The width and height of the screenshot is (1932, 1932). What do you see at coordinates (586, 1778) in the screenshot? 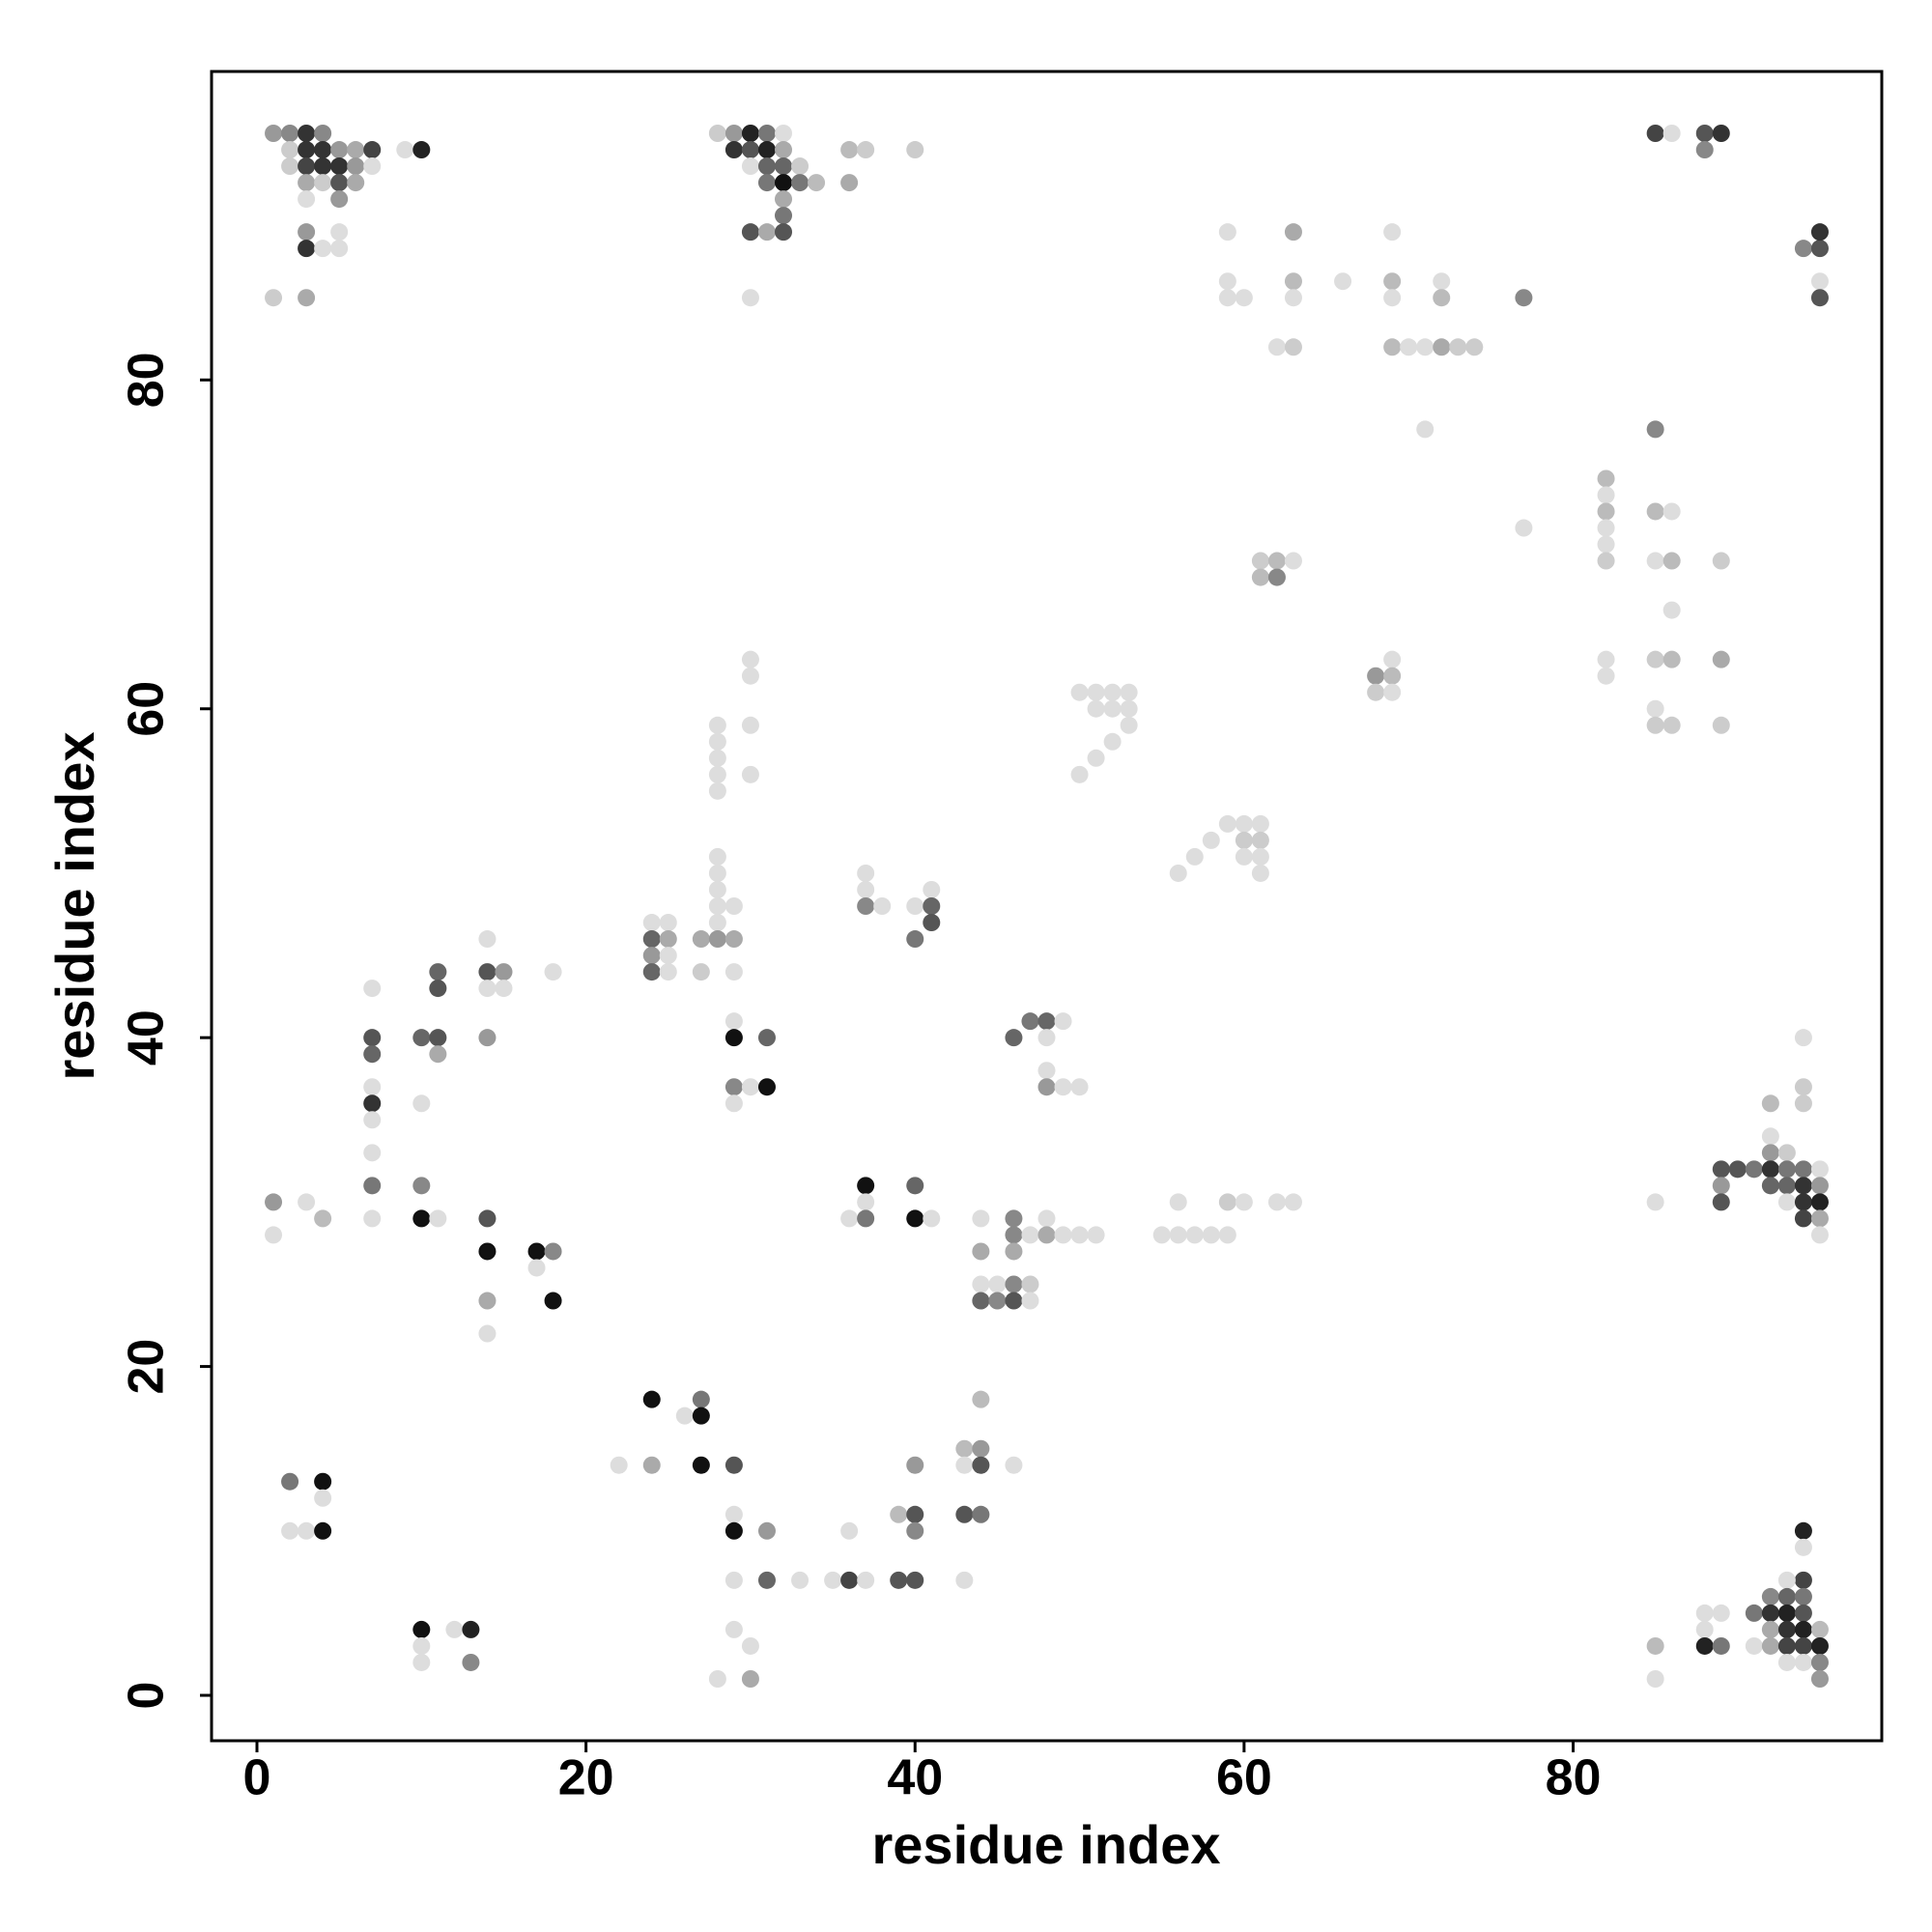
I see `x-tick-label: 20` at bounding box center [586, 1778].